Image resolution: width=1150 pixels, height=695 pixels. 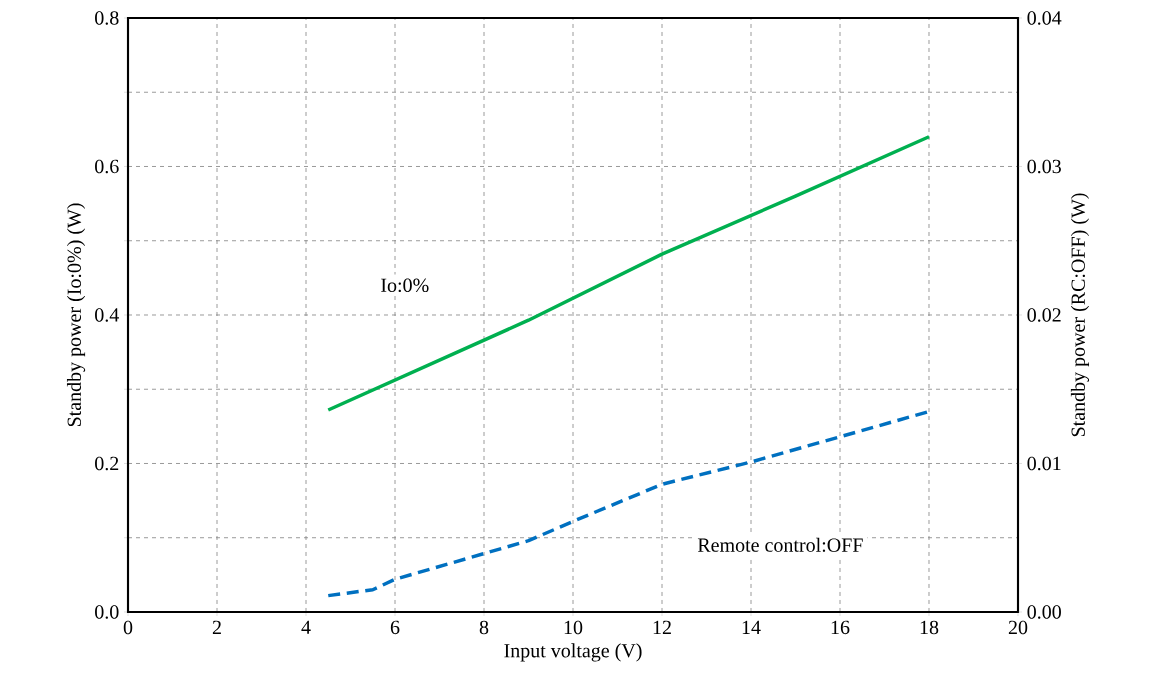 I want to click on y-tick-label: 0.4, so click(x=107, y=315).